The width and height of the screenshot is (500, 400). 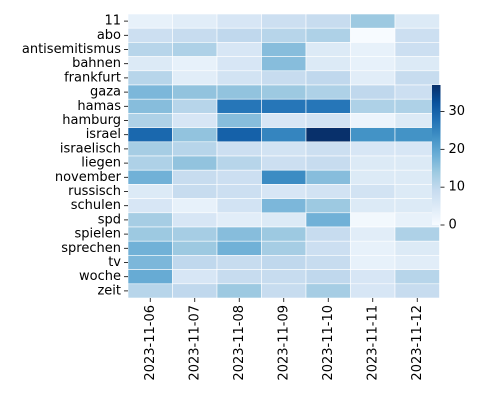 What do you see at coordinates (71, 49) in the screenshot?
I see `y-tick-label: antisemitismus` at bounding box center [71, 49].